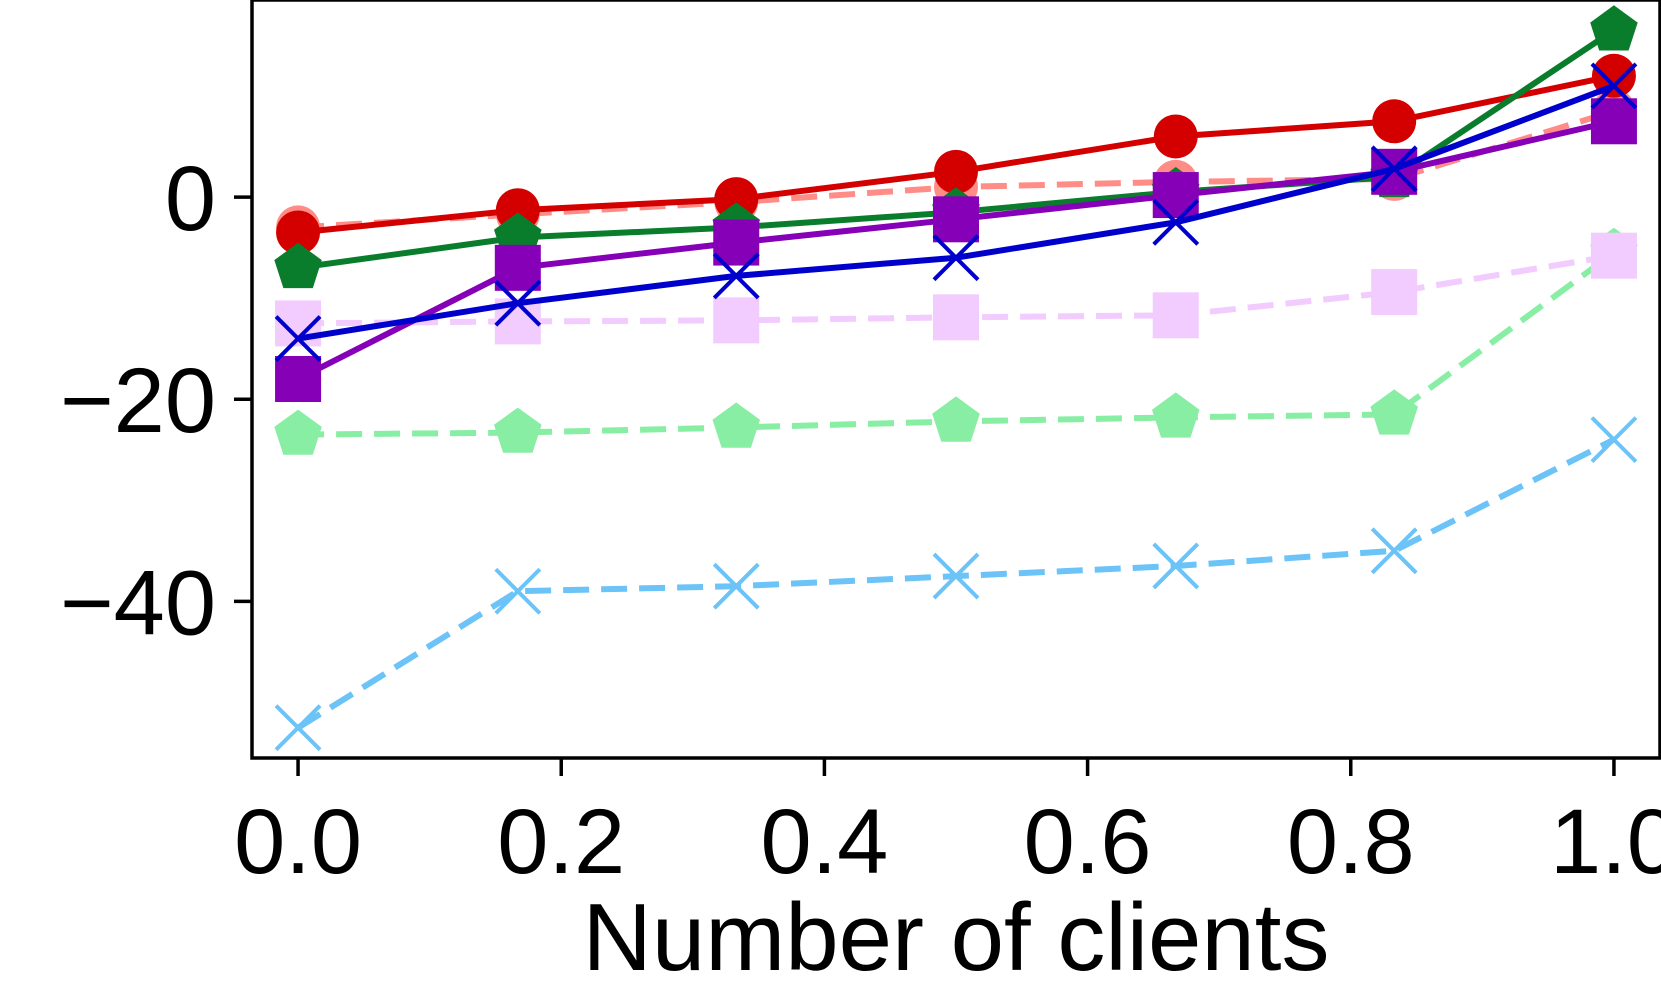 Image resolution: width=1661 pixels, height=997 pixels. I want to click on y-tick-label-0: 0, so click(190, 199).